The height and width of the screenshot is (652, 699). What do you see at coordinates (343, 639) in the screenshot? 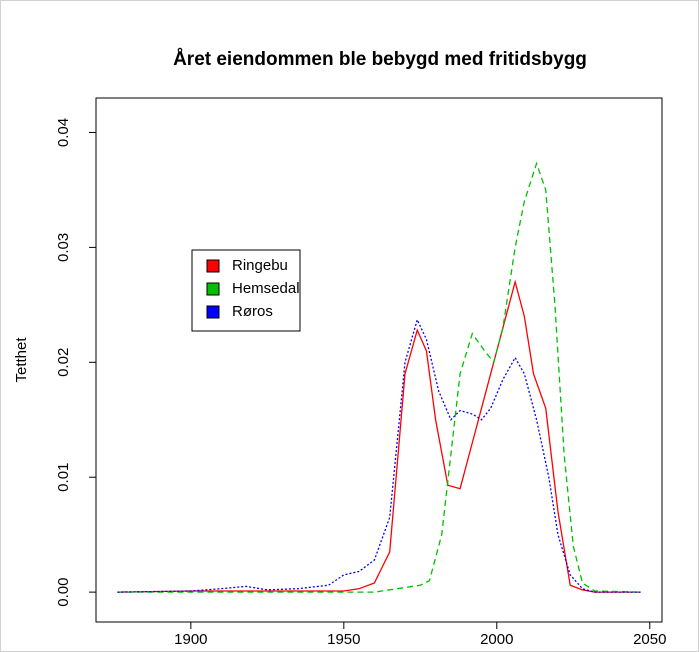
I see `x-tick-label: 1950` at bounding box center [343, 639].